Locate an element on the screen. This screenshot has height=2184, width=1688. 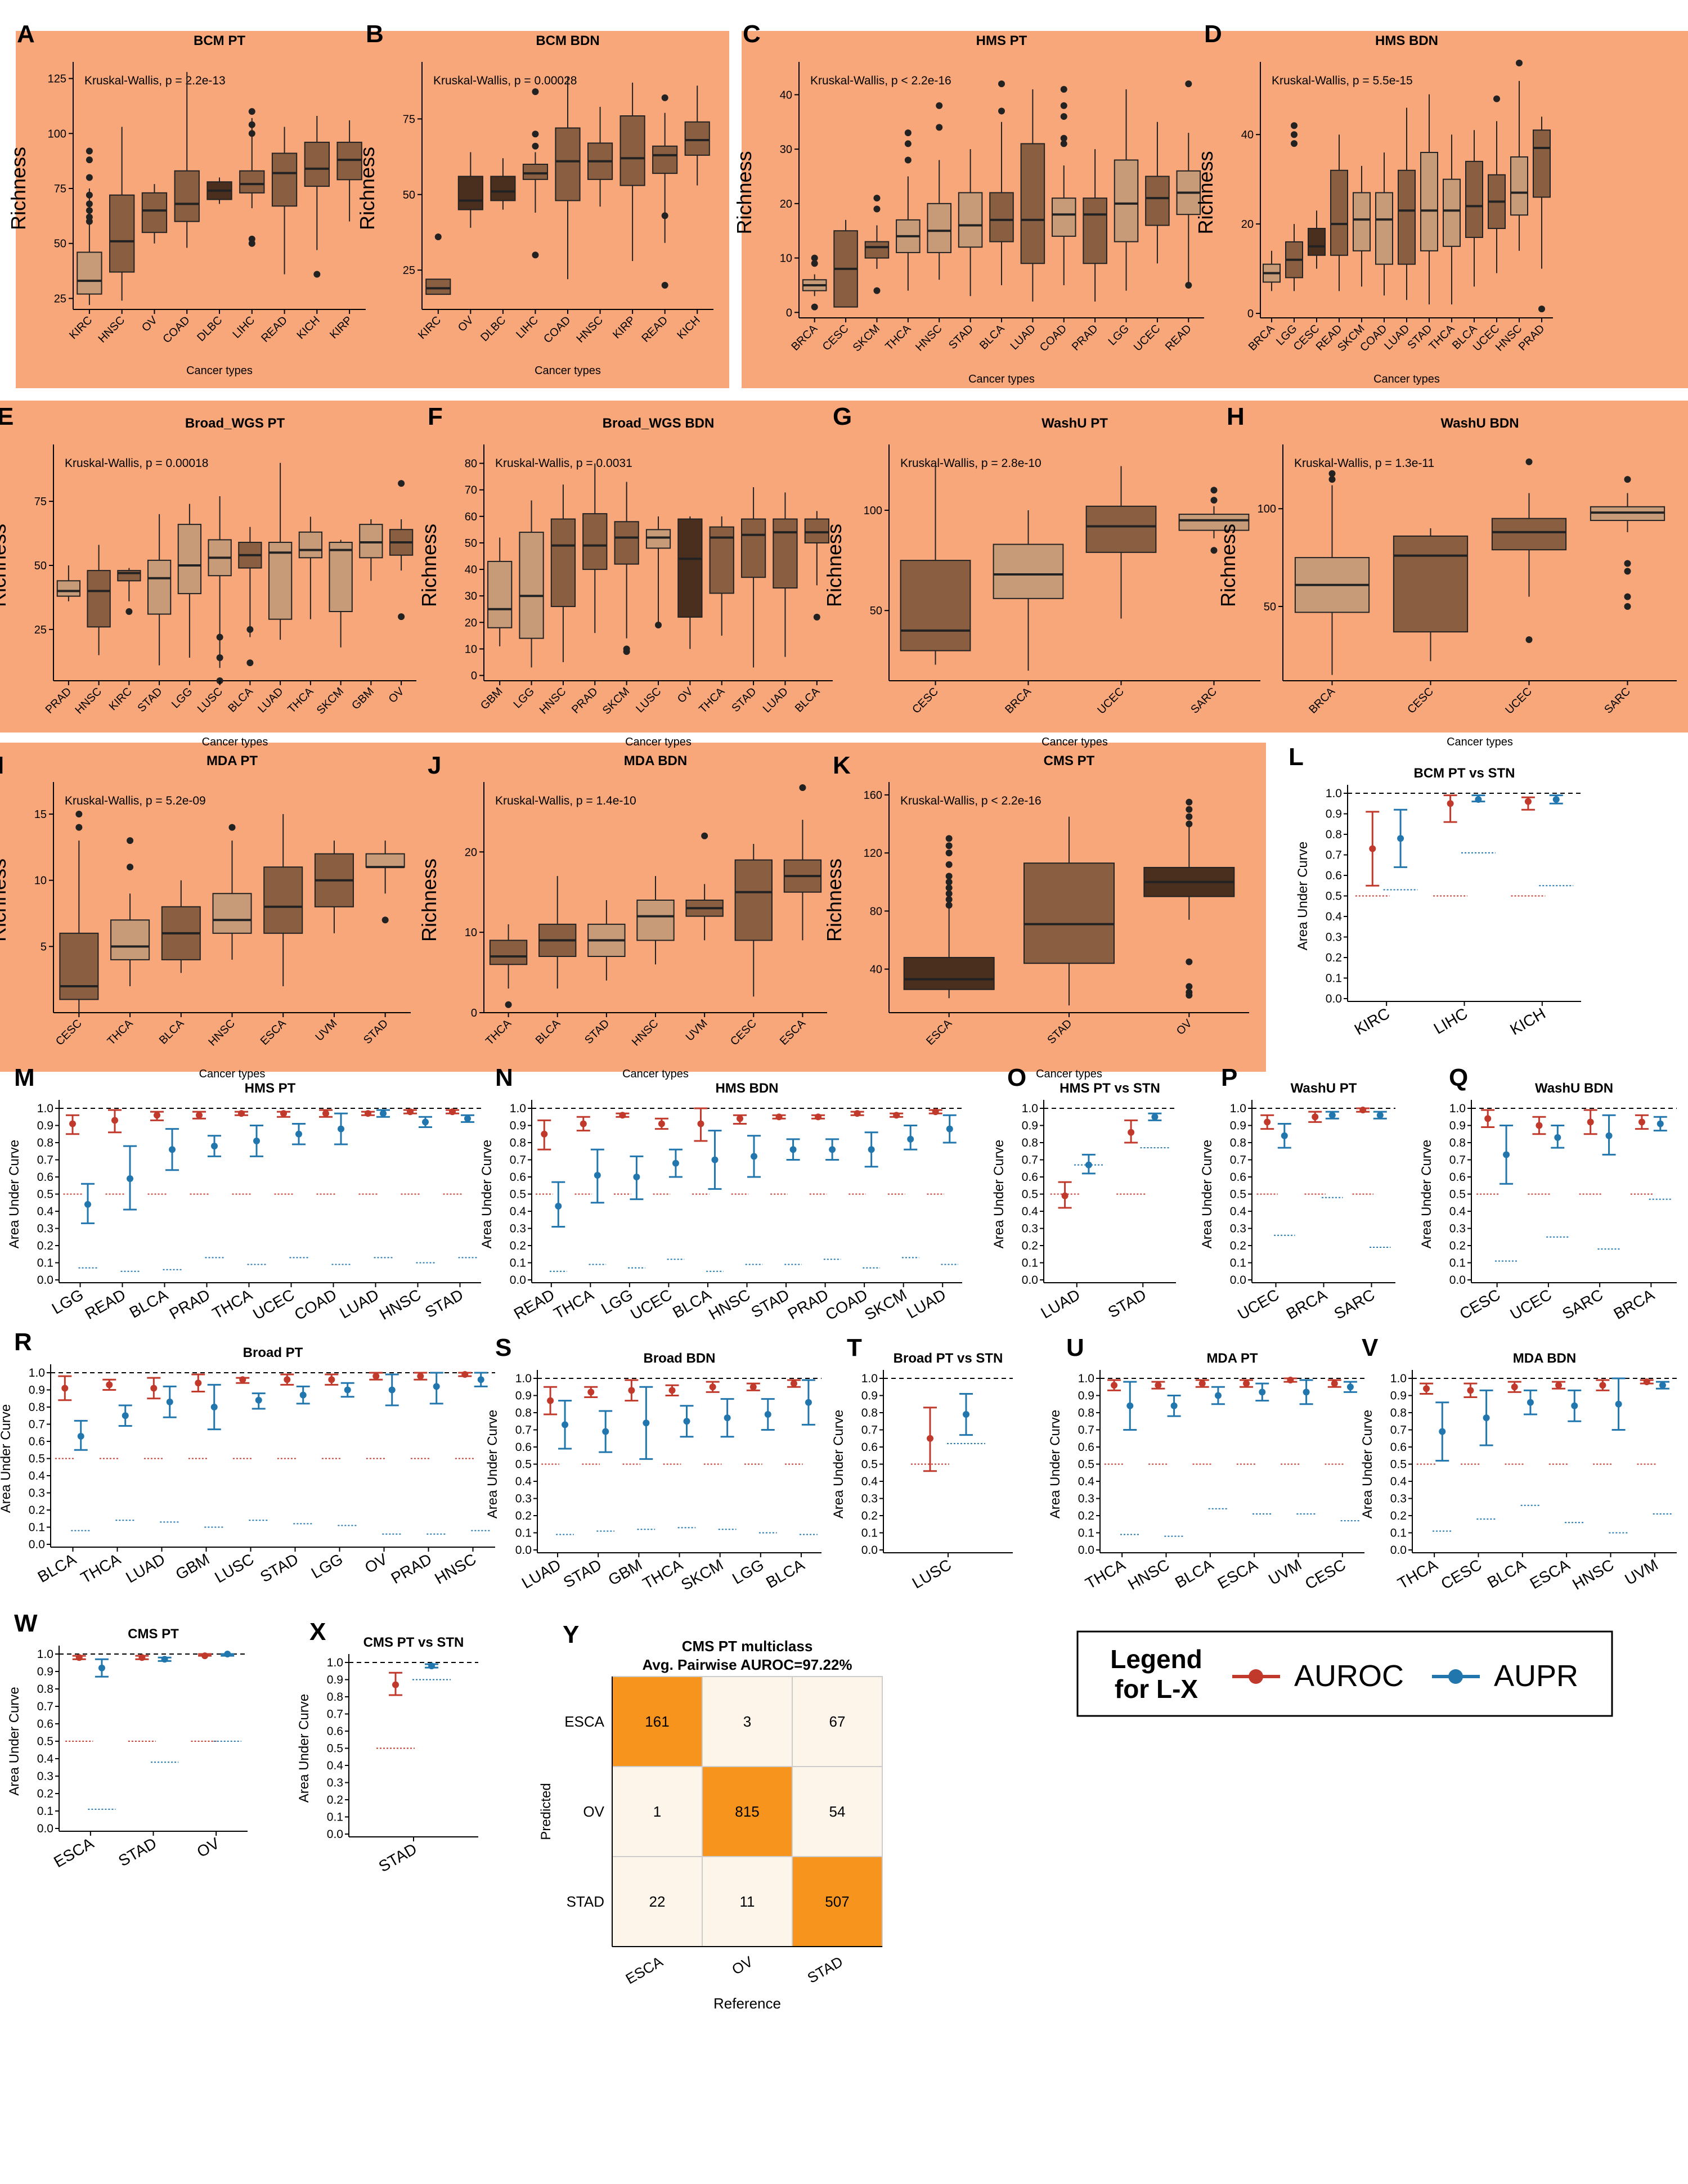
panel-letter: R is located at coordinates (23, 1342).